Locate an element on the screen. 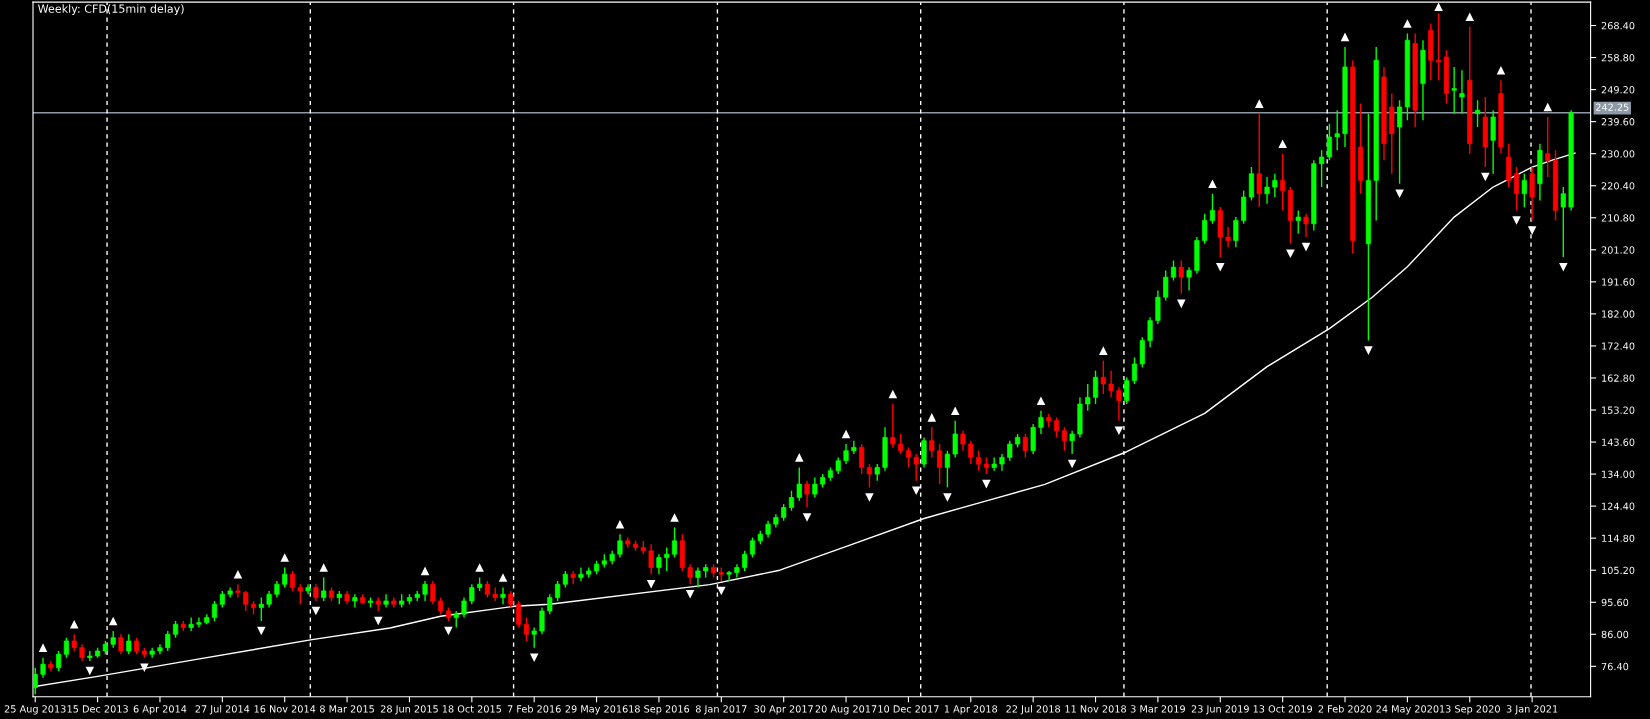 The width and height of the screenshot is (1650, 719). y-tick-label: 143.60 is located at coordinates (1618, 442).